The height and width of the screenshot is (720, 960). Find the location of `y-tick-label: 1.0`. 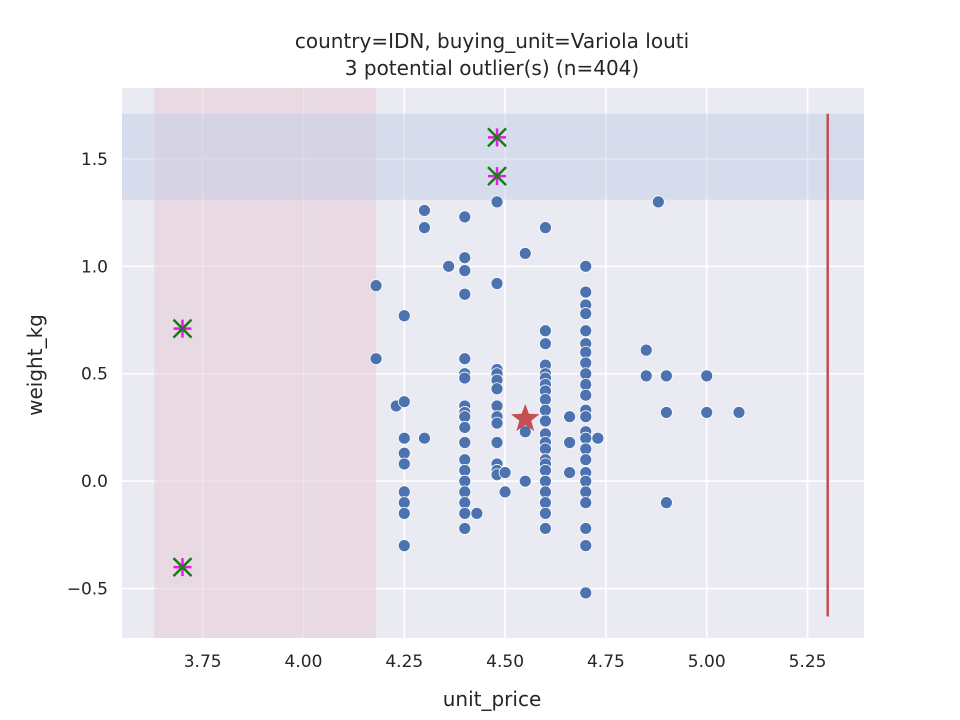

y-tick-label: 1.0 is located at coordinates (94, 267).